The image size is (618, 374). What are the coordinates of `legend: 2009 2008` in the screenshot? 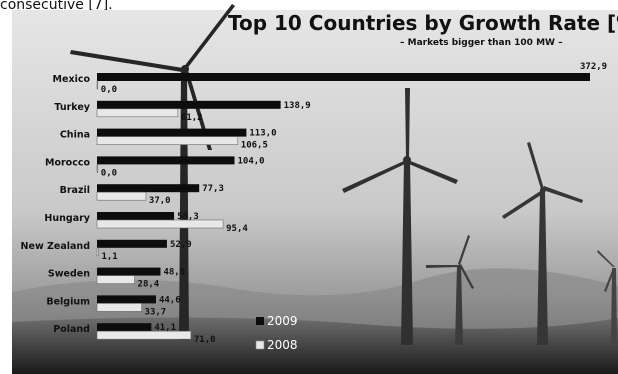 It's located at (276, 333).